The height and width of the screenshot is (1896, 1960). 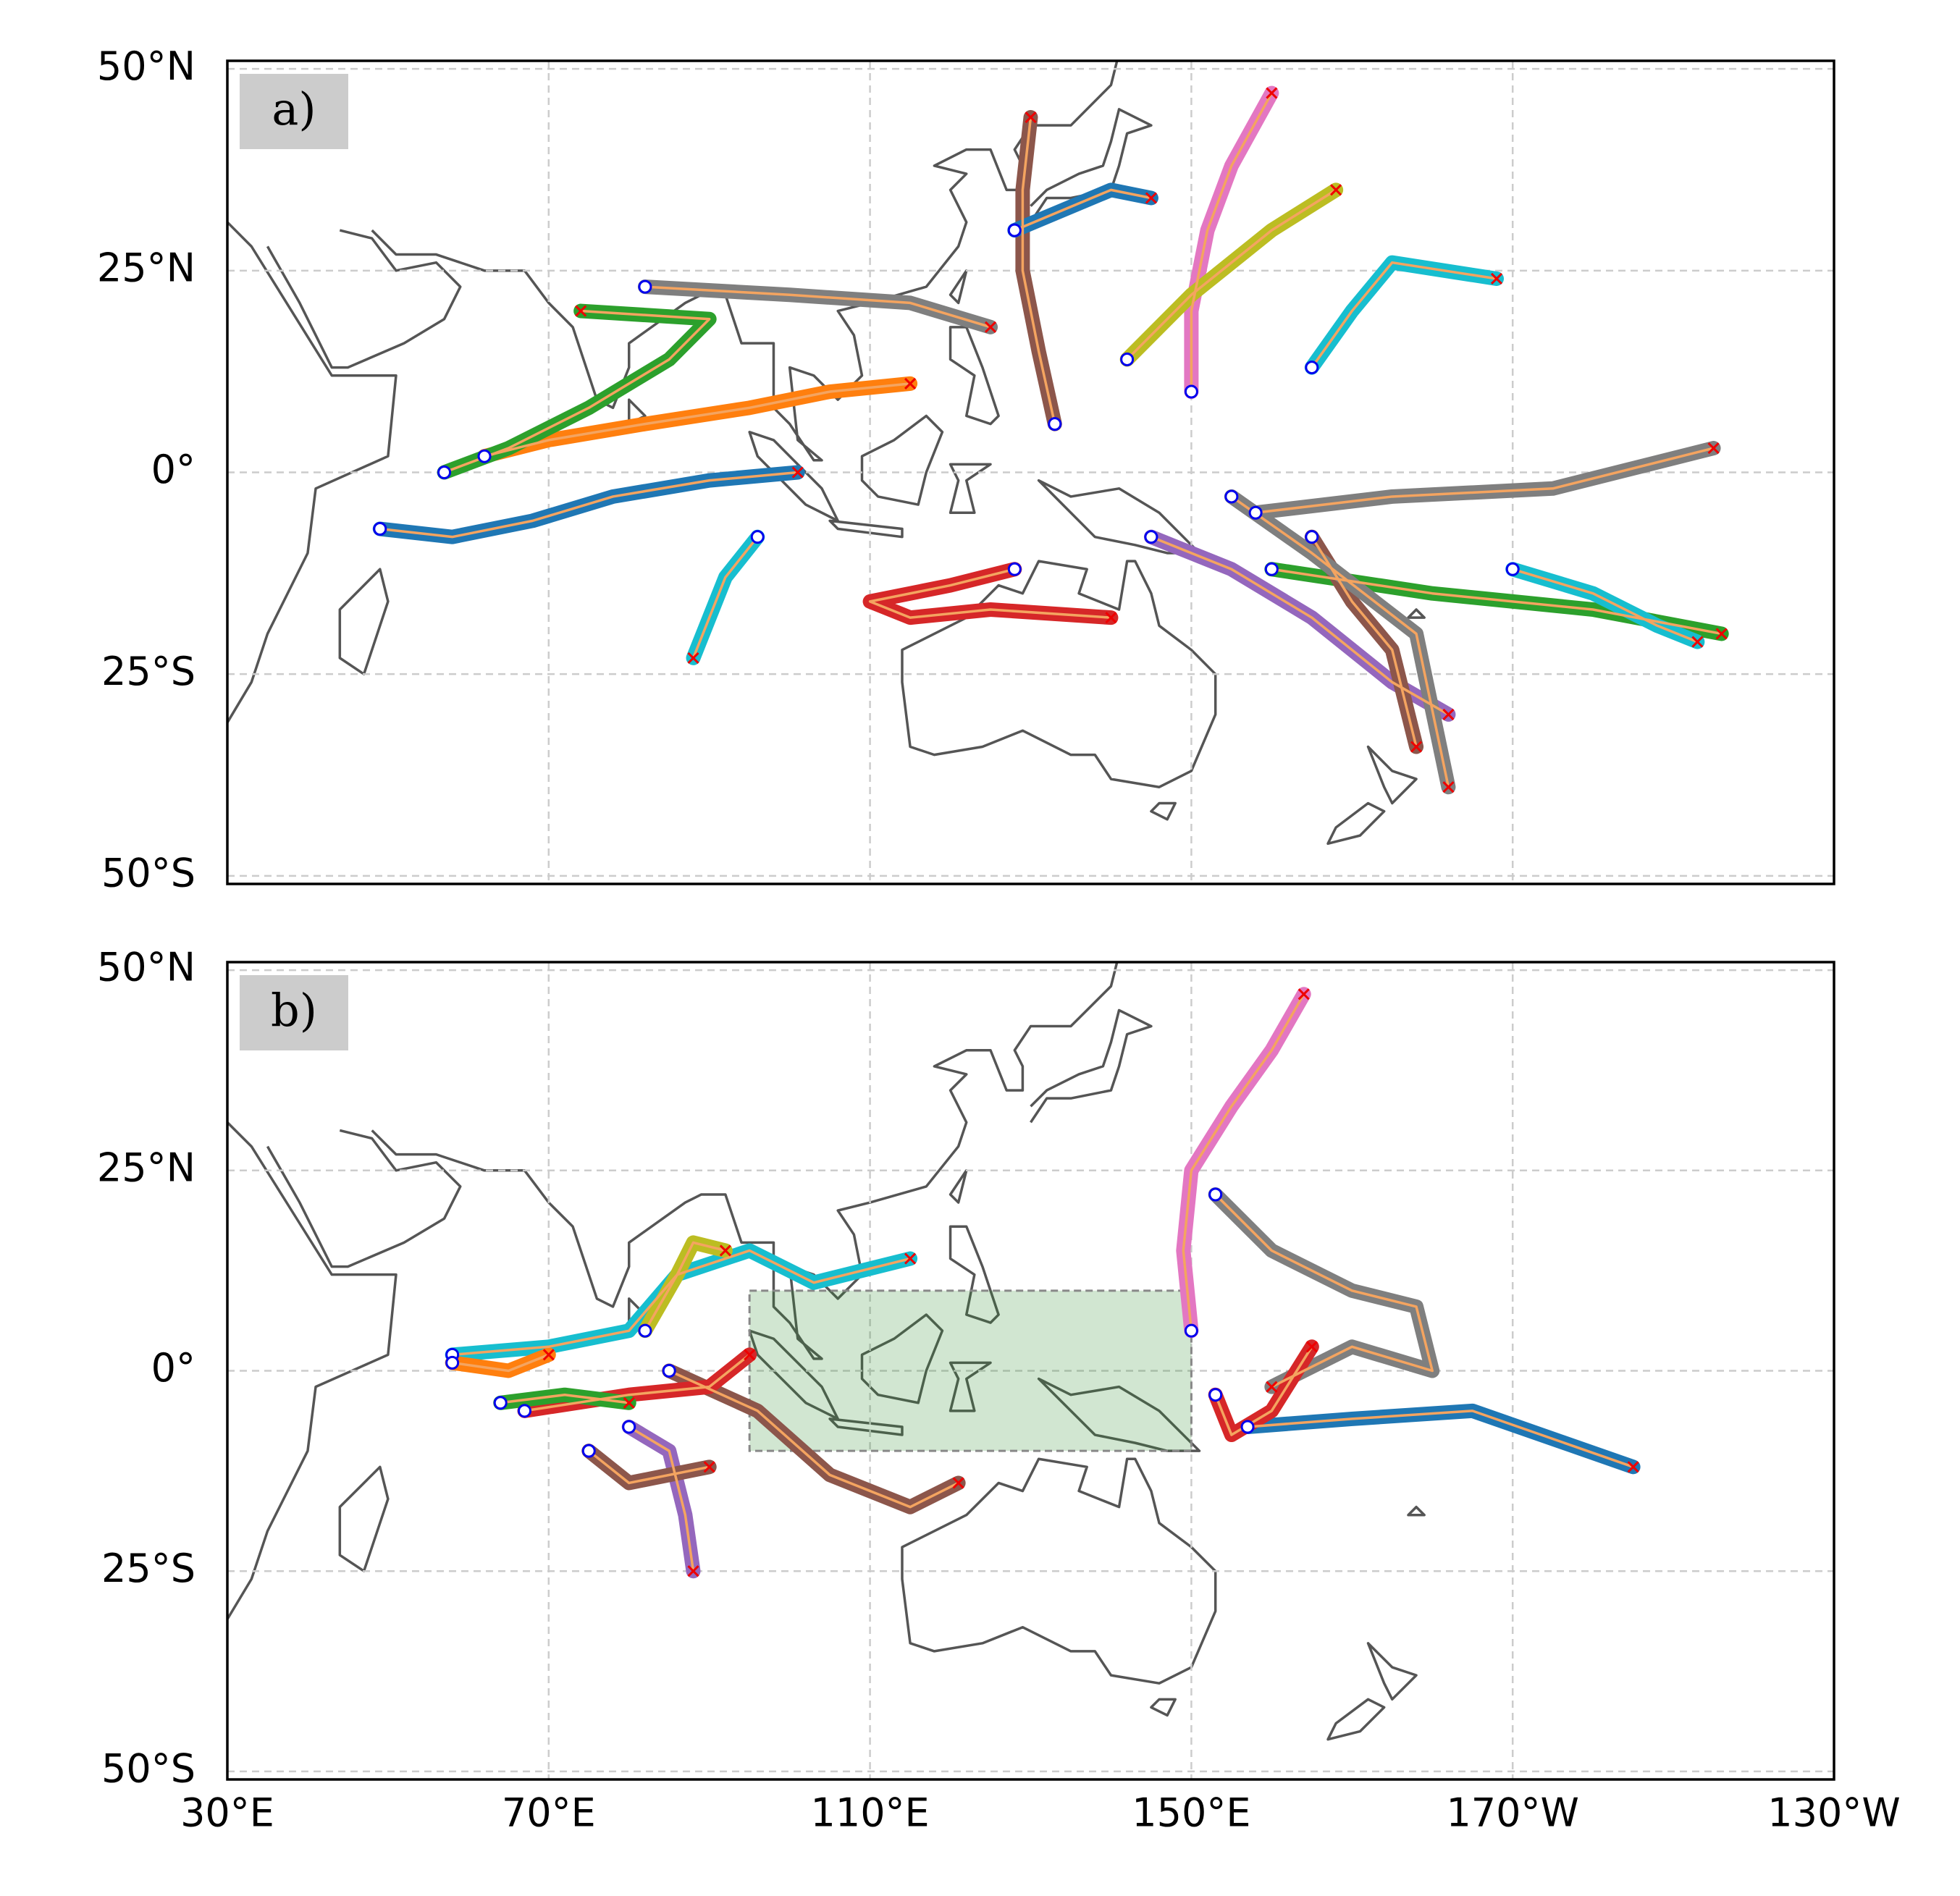 What do you see at coordinates (1512, 1813) in the screenshot?
I see `x-tick-label: 170°W` at bounding box center [1512, 1813].